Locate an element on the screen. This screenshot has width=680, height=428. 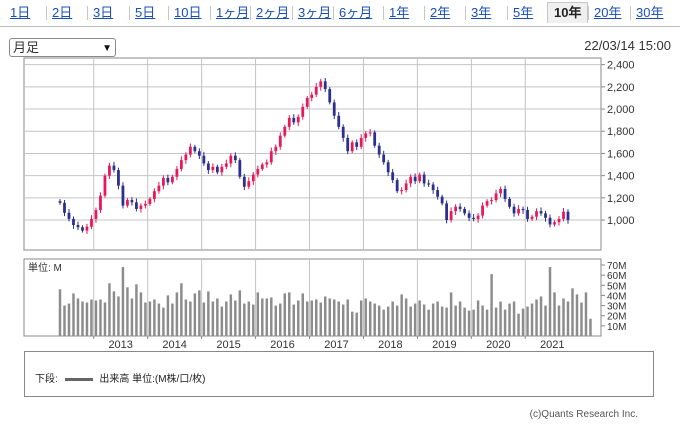
tab-1: 1日 is located at coordinates (20, 12).